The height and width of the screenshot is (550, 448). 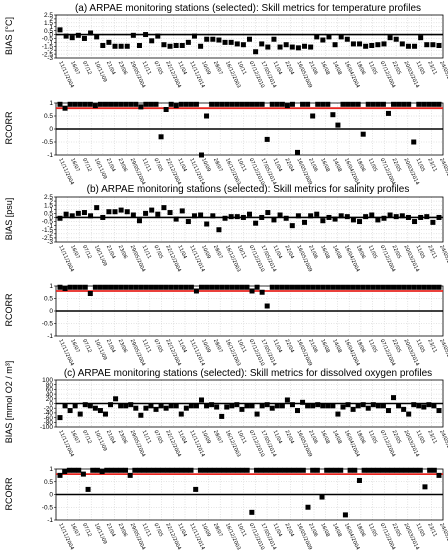 What do you see at coordinates (50, 234) in the screenshot?
I see `y-tick-label: -2` at bounding box center [50, 234].